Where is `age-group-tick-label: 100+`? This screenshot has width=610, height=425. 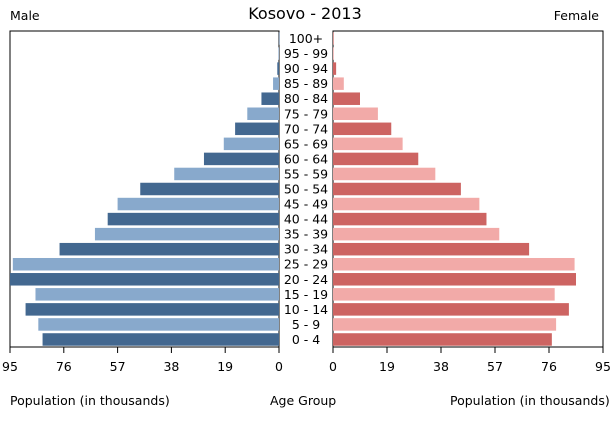 age-group-tick-label: 100+ is located at coordinates (306, 38).